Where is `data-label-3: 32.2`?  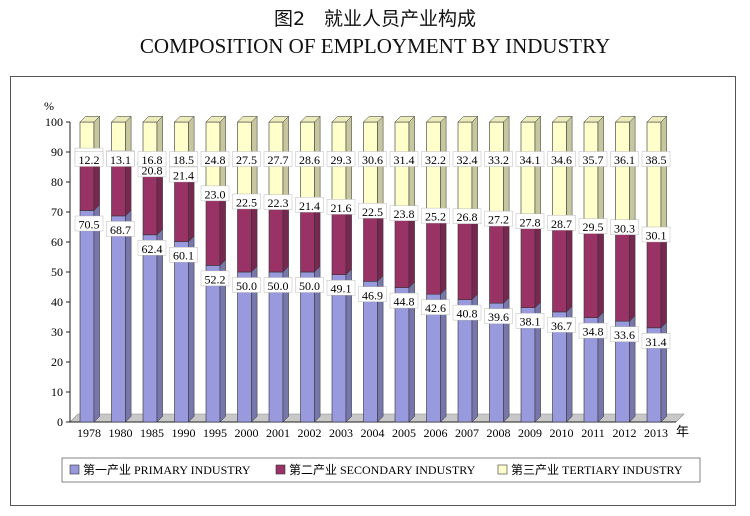 data-label-3: 32.2 is located at coordinates (435, 160).